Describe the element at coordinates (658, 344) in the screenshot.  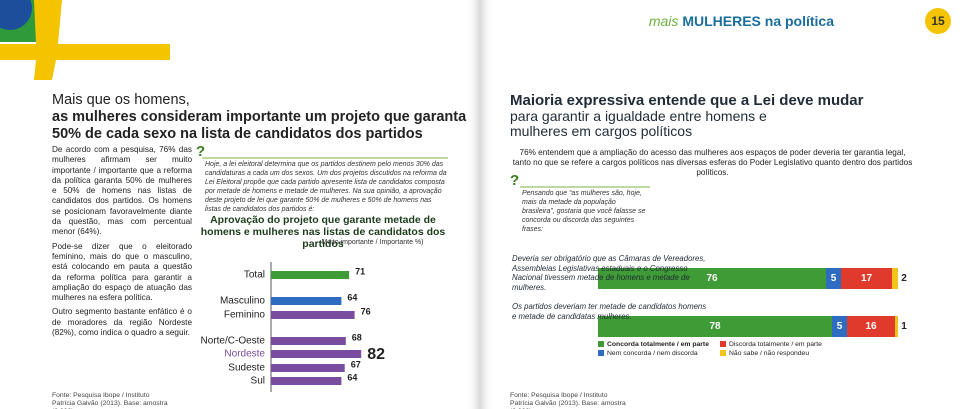
I see `legend-label: Concorda totalmente / em parte` at that location.